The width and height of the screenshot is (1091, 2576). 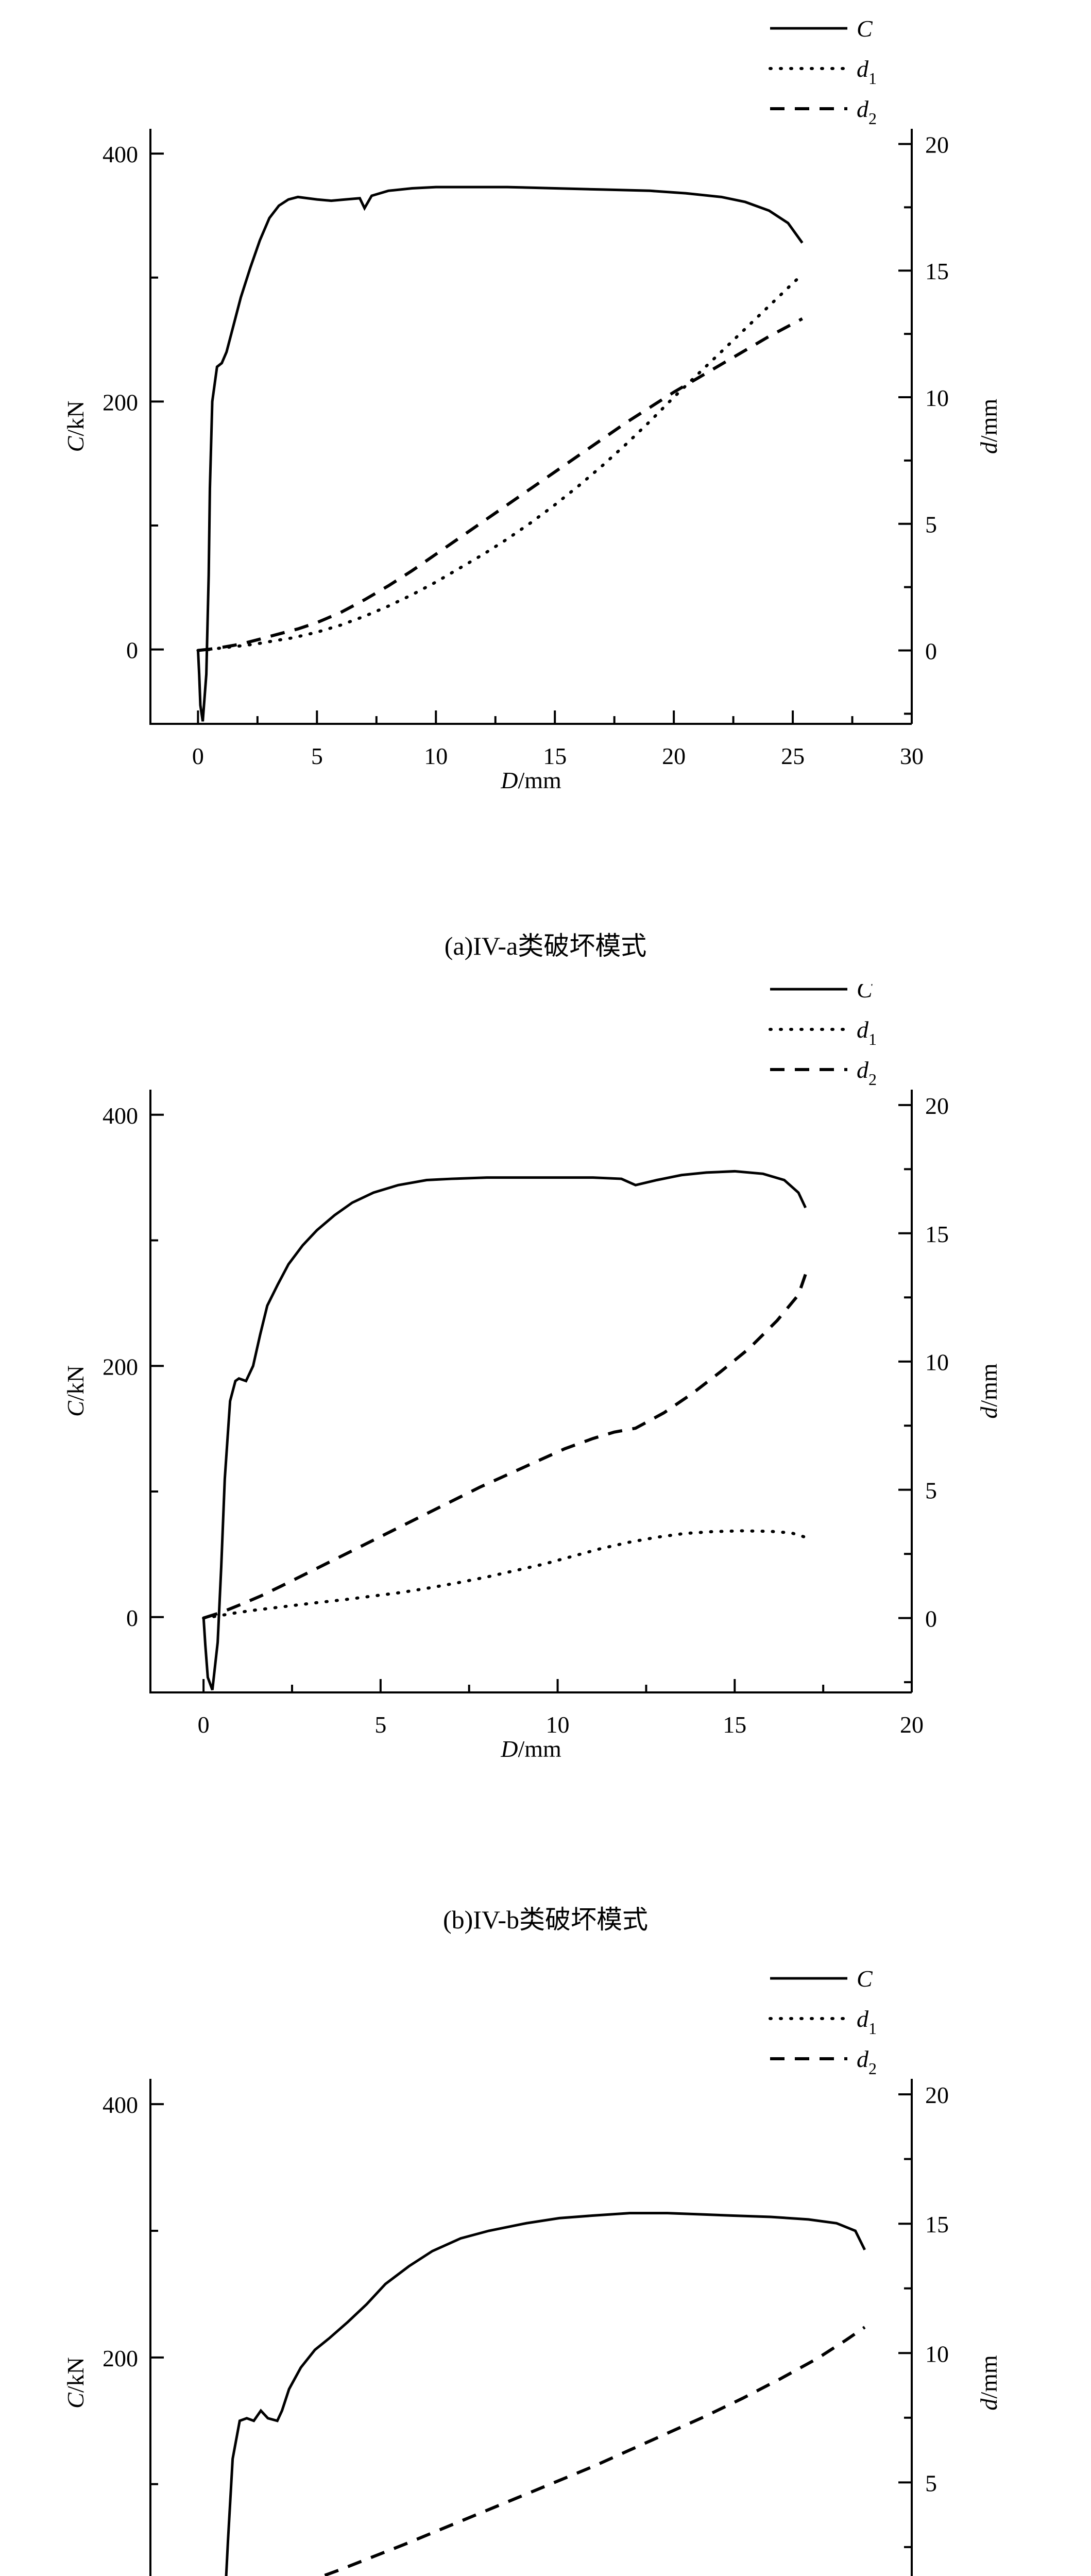 What do you see at coordinates (150, 2327) in the screenshot?
I see `axis-lines` at bounding box center [150, 2327].